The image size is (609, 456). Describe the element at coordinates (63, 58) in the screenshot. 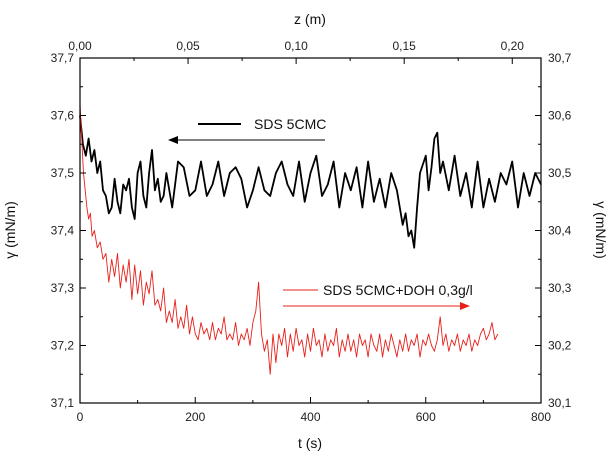

I see `y-left-tick-label: 37,7` at that location.